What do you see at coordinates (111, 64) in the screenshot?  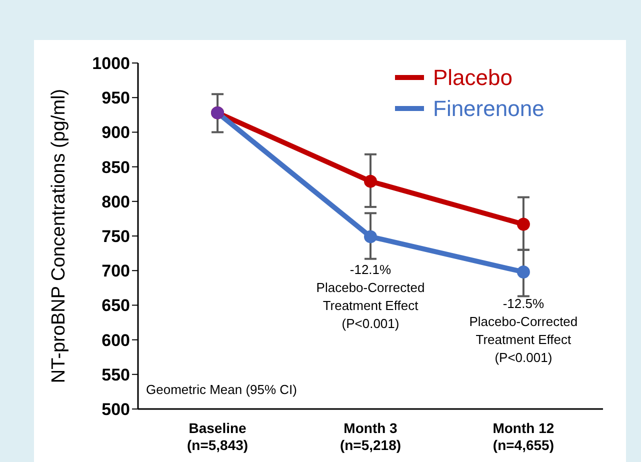 I see `y-tick-label: 1000` at bounding box center [111, 64].